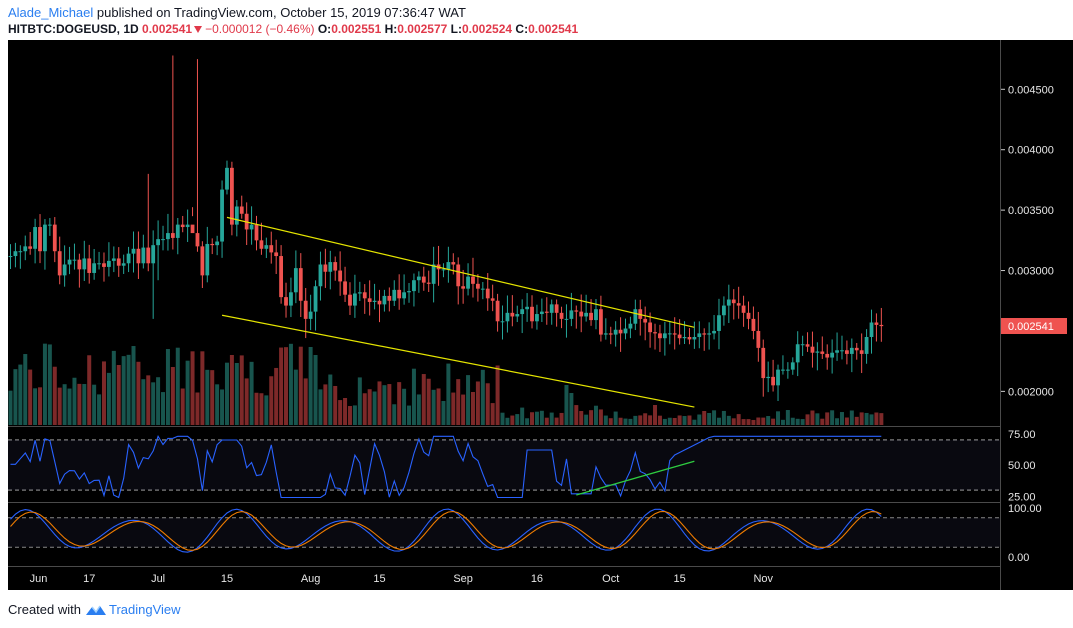 This screenshot has width=1073, height=628. I want to click on last-price-tag-label: 0.002541, so click(1031, 327).